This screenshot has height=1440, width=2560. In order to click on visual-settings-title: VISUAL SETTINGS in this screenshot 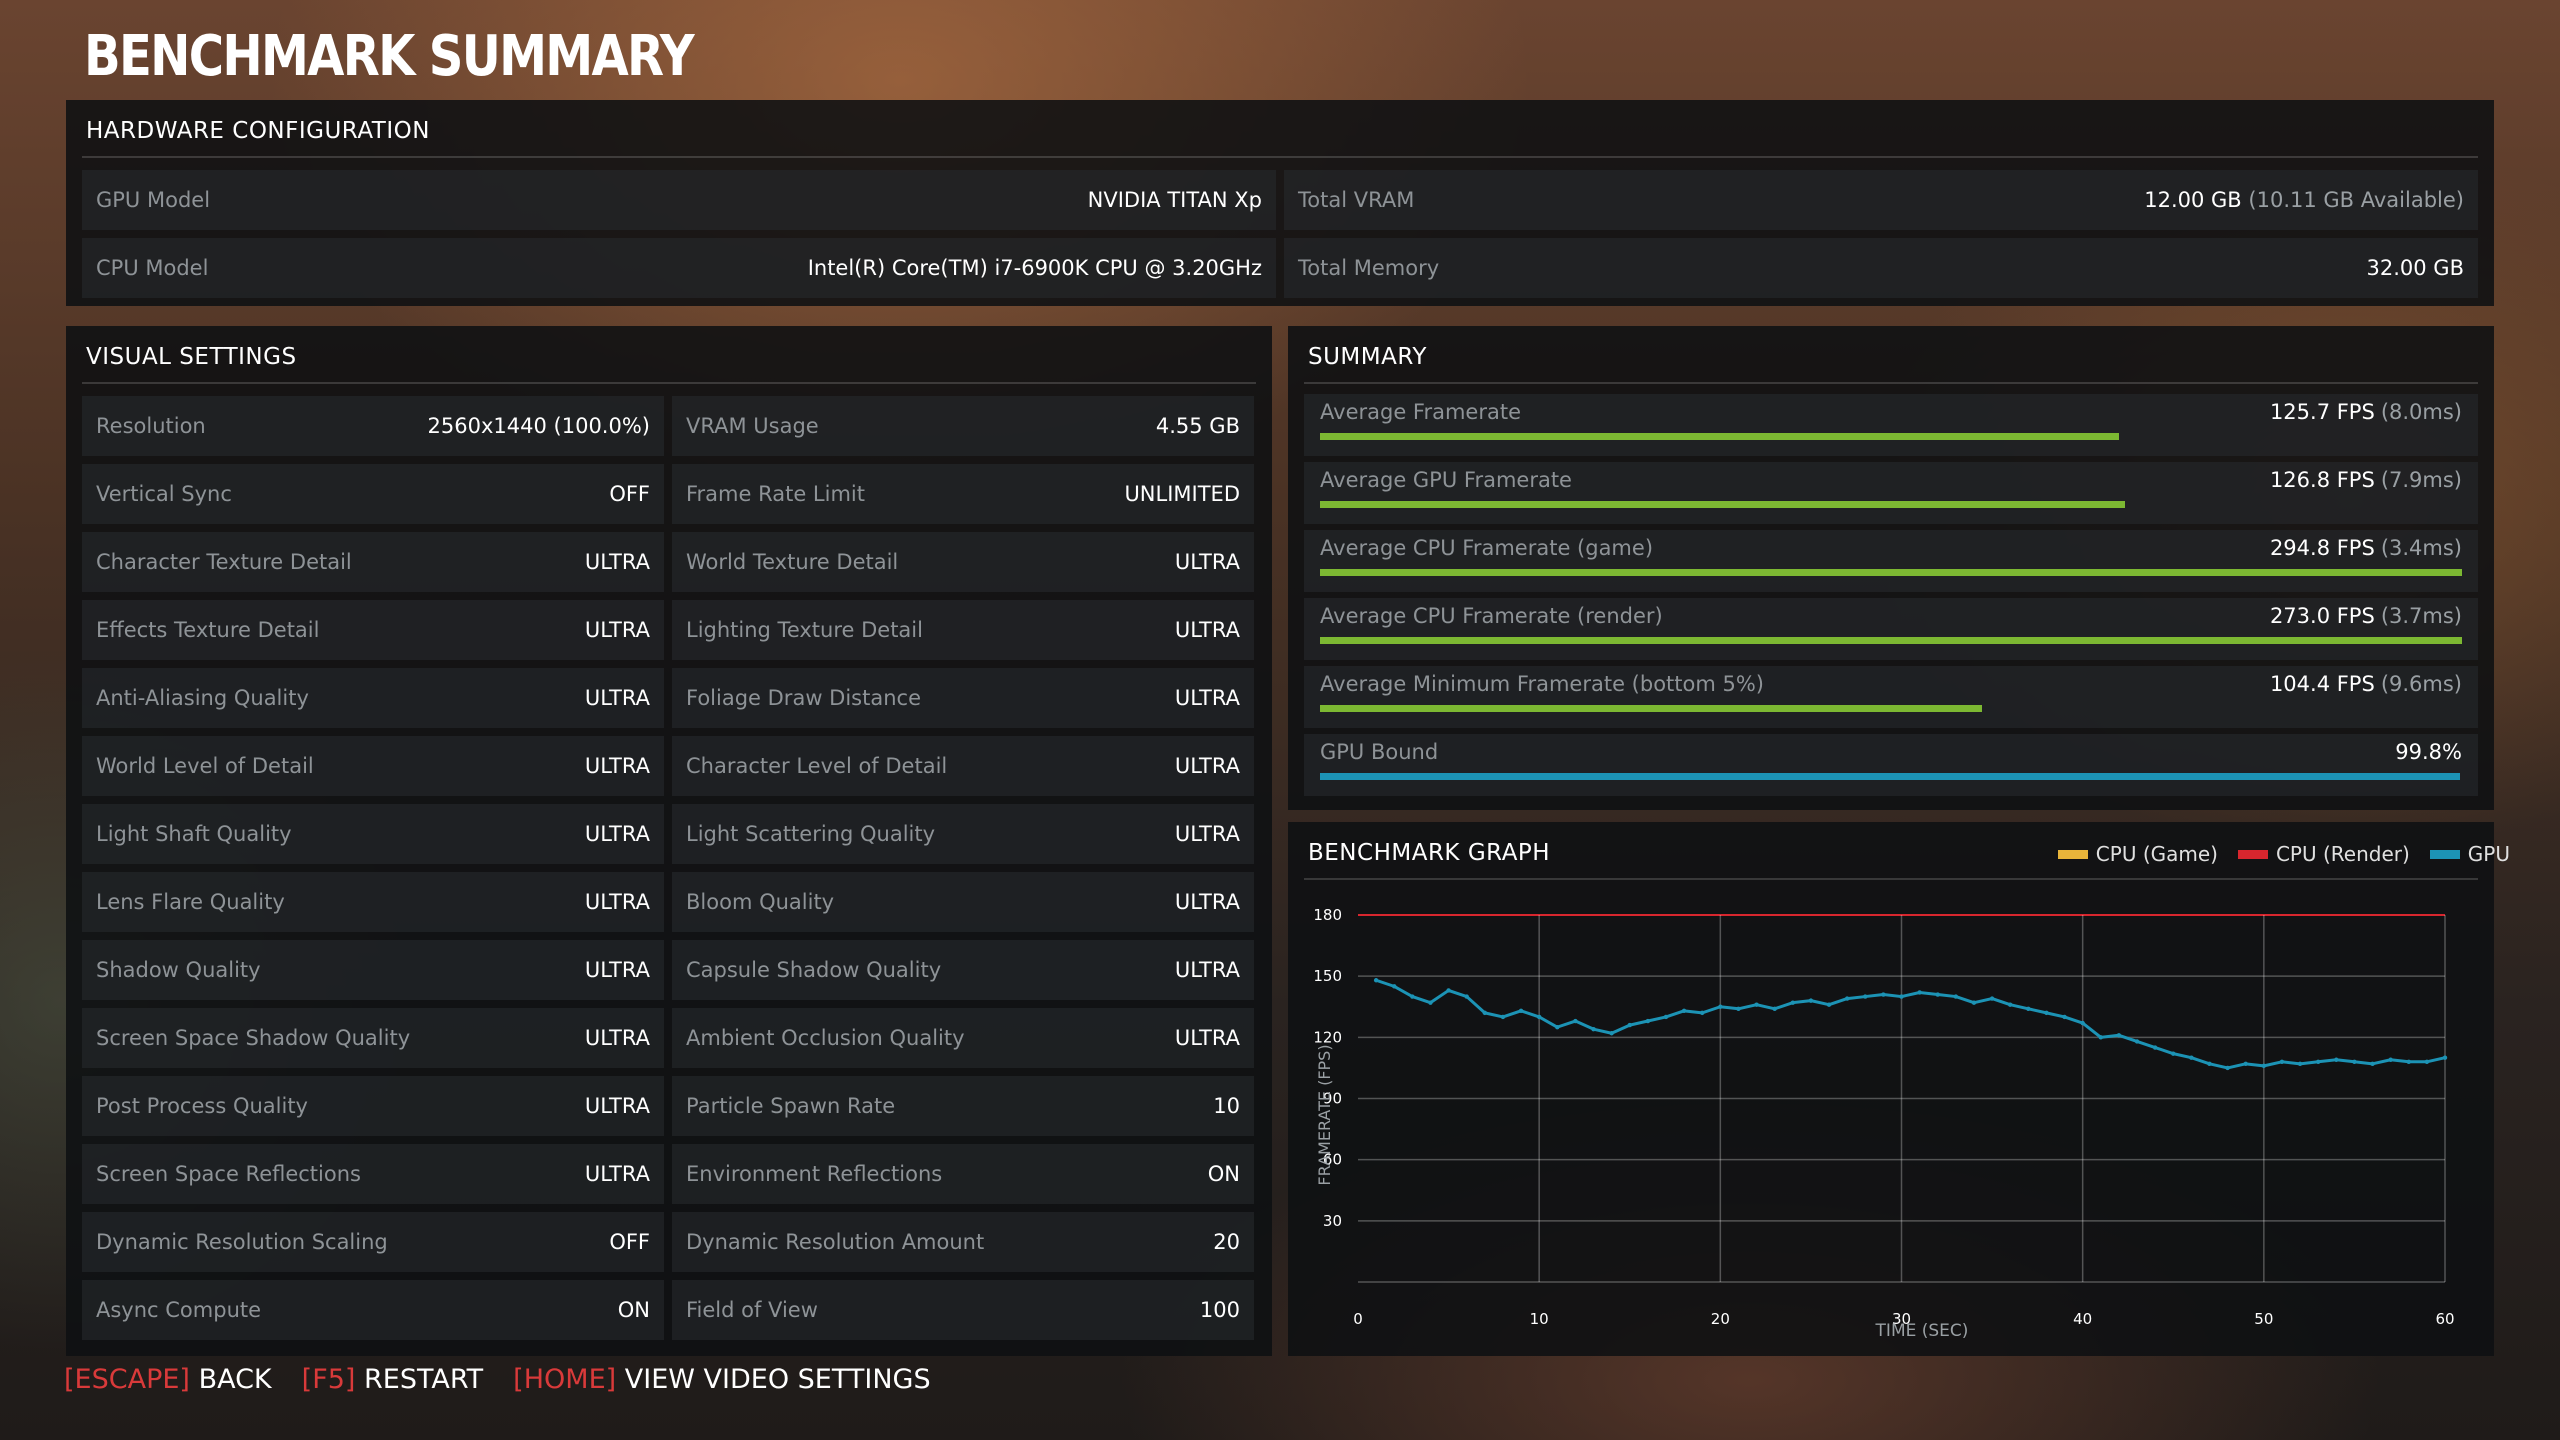, I will do `click(191, 357)`.